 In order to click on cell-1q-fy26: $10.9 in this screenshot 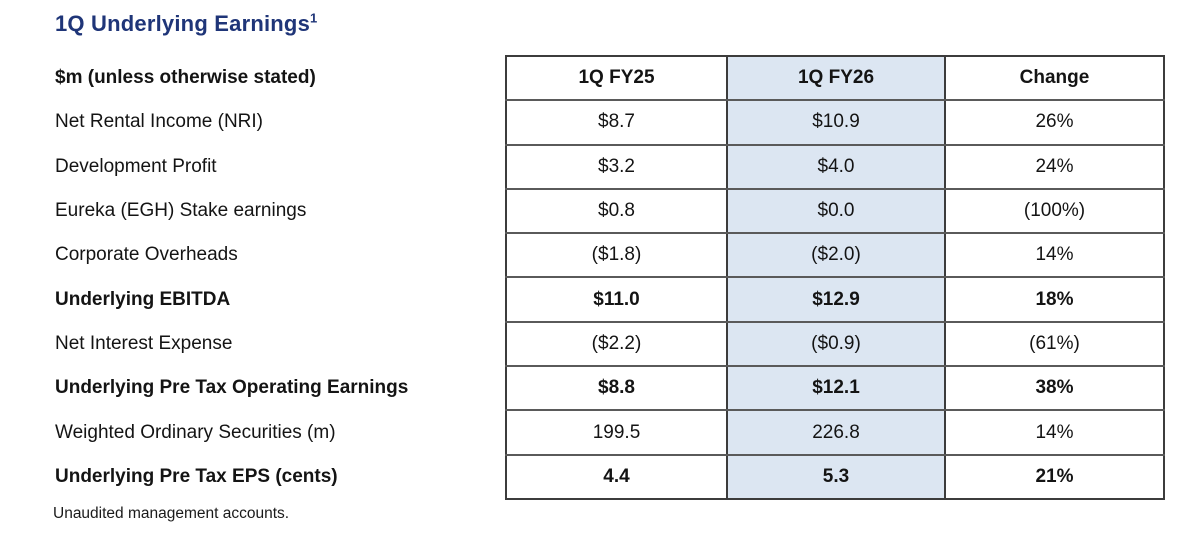, I will do `click(836, 123)`.